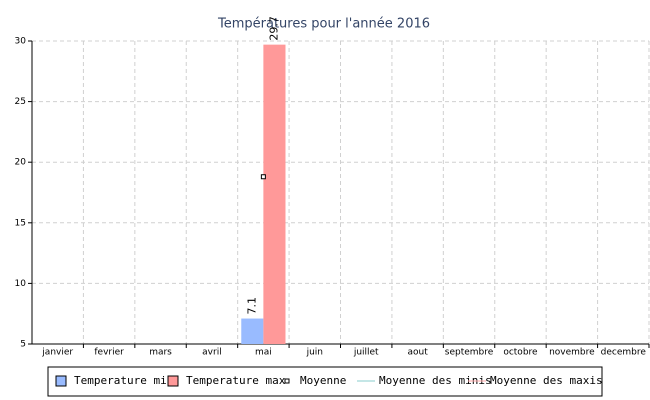 The image size is (650, 400). What do you see at coordinates (160, 353) in the screenshot?
I see `x-tick-label: mars` at bounding box center [160, 353].